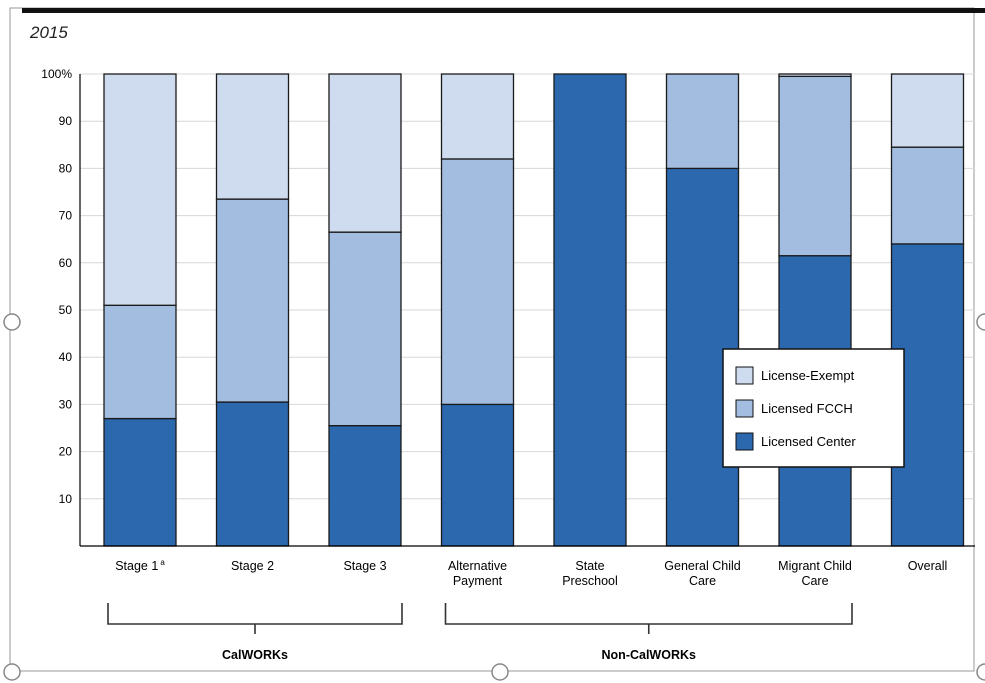 The height and width of the screenshot is (683, 985). I want to click on category-label: General Child Care, so click(702, 573).